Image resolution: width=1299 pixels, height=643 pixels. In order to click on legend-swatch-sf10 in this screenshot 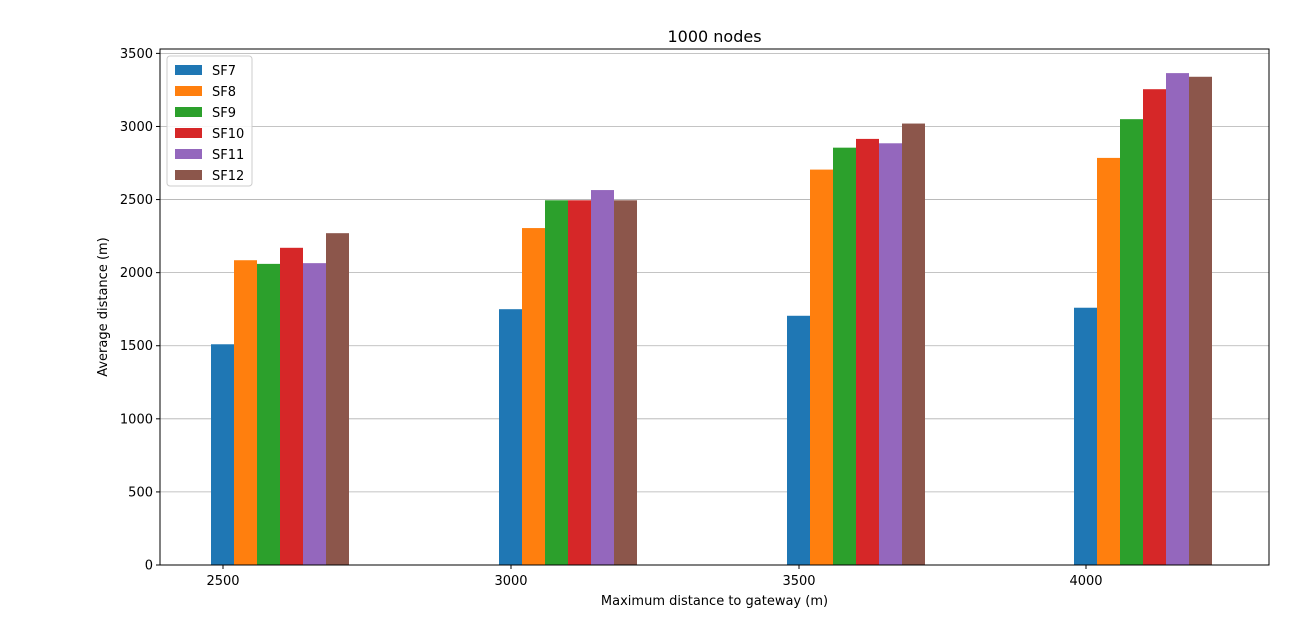, I will do `click(188, 133)`.